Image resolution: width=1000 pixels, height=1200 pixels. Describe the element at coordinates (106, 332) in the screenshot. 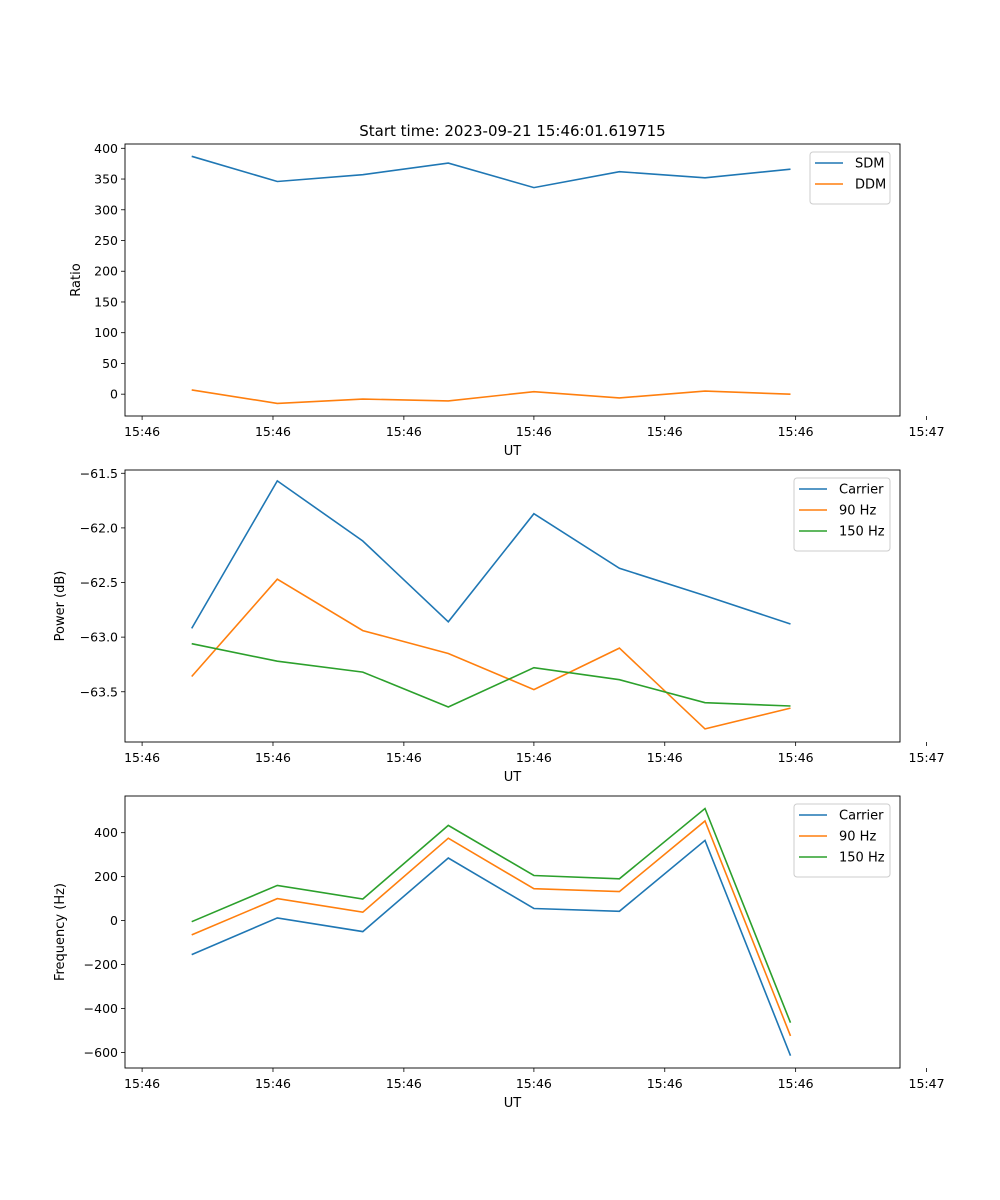

I see `y-tick-label: 100` at that location.